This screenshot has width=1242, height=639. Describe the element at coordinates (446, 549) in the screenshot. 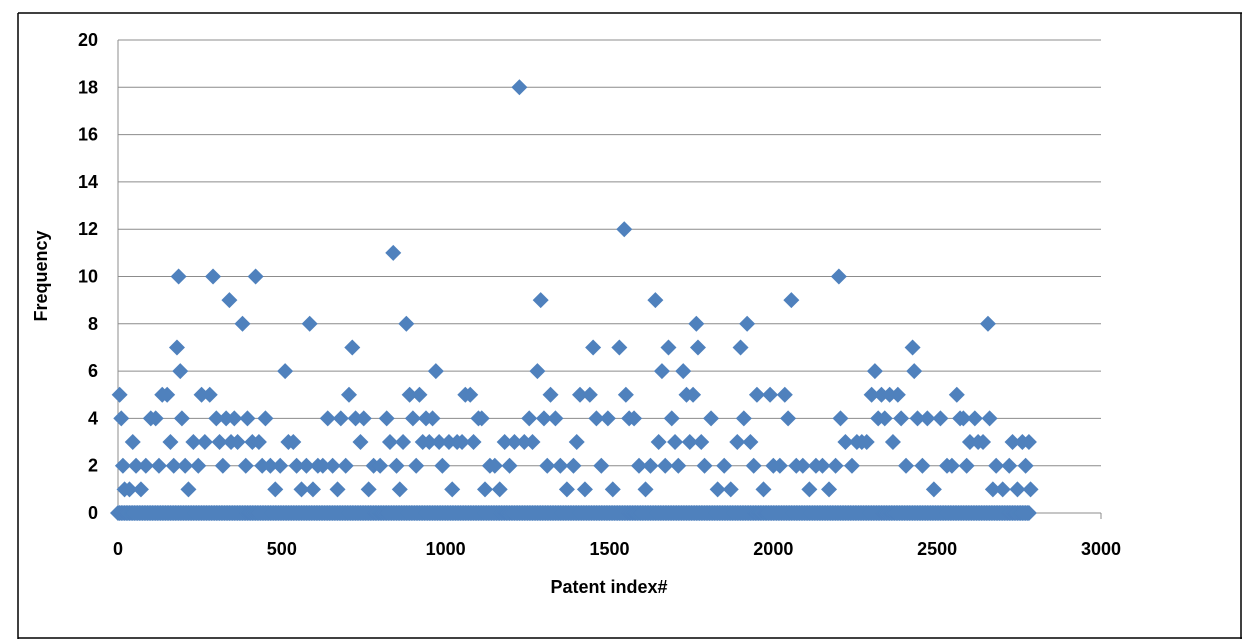

I see `x-tick-label-1000: 1000` at that location.